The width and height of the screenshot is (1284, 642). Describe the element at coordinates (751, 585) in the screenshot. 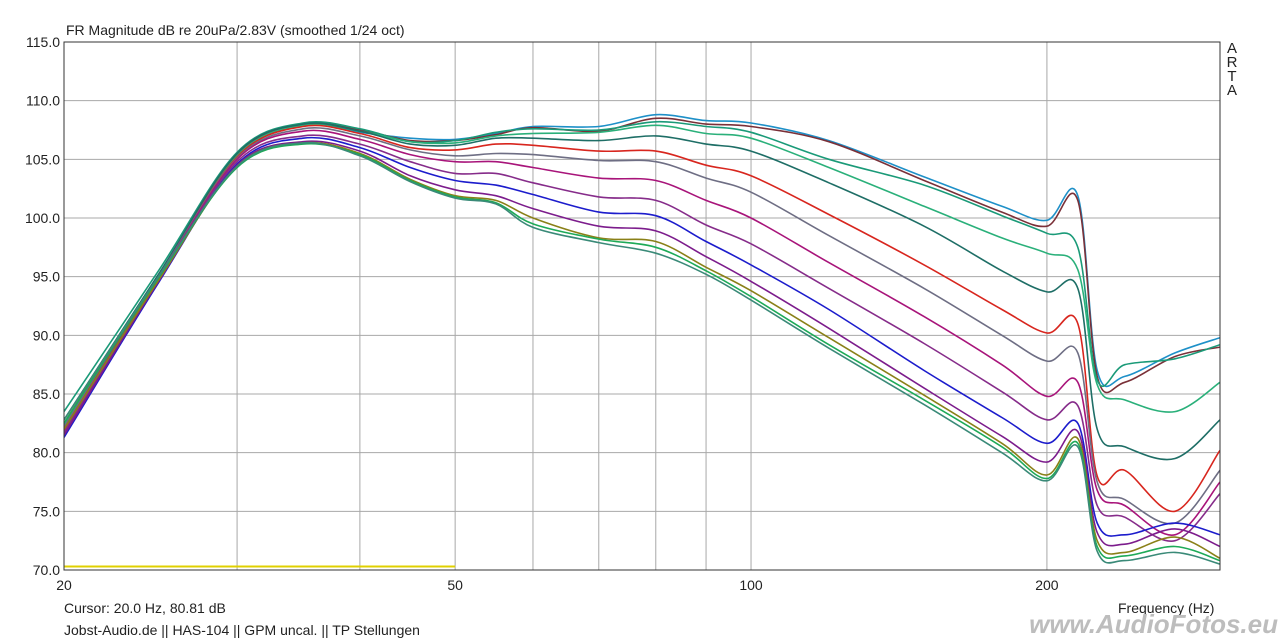

I see `x-tick-label: 100` at that location.